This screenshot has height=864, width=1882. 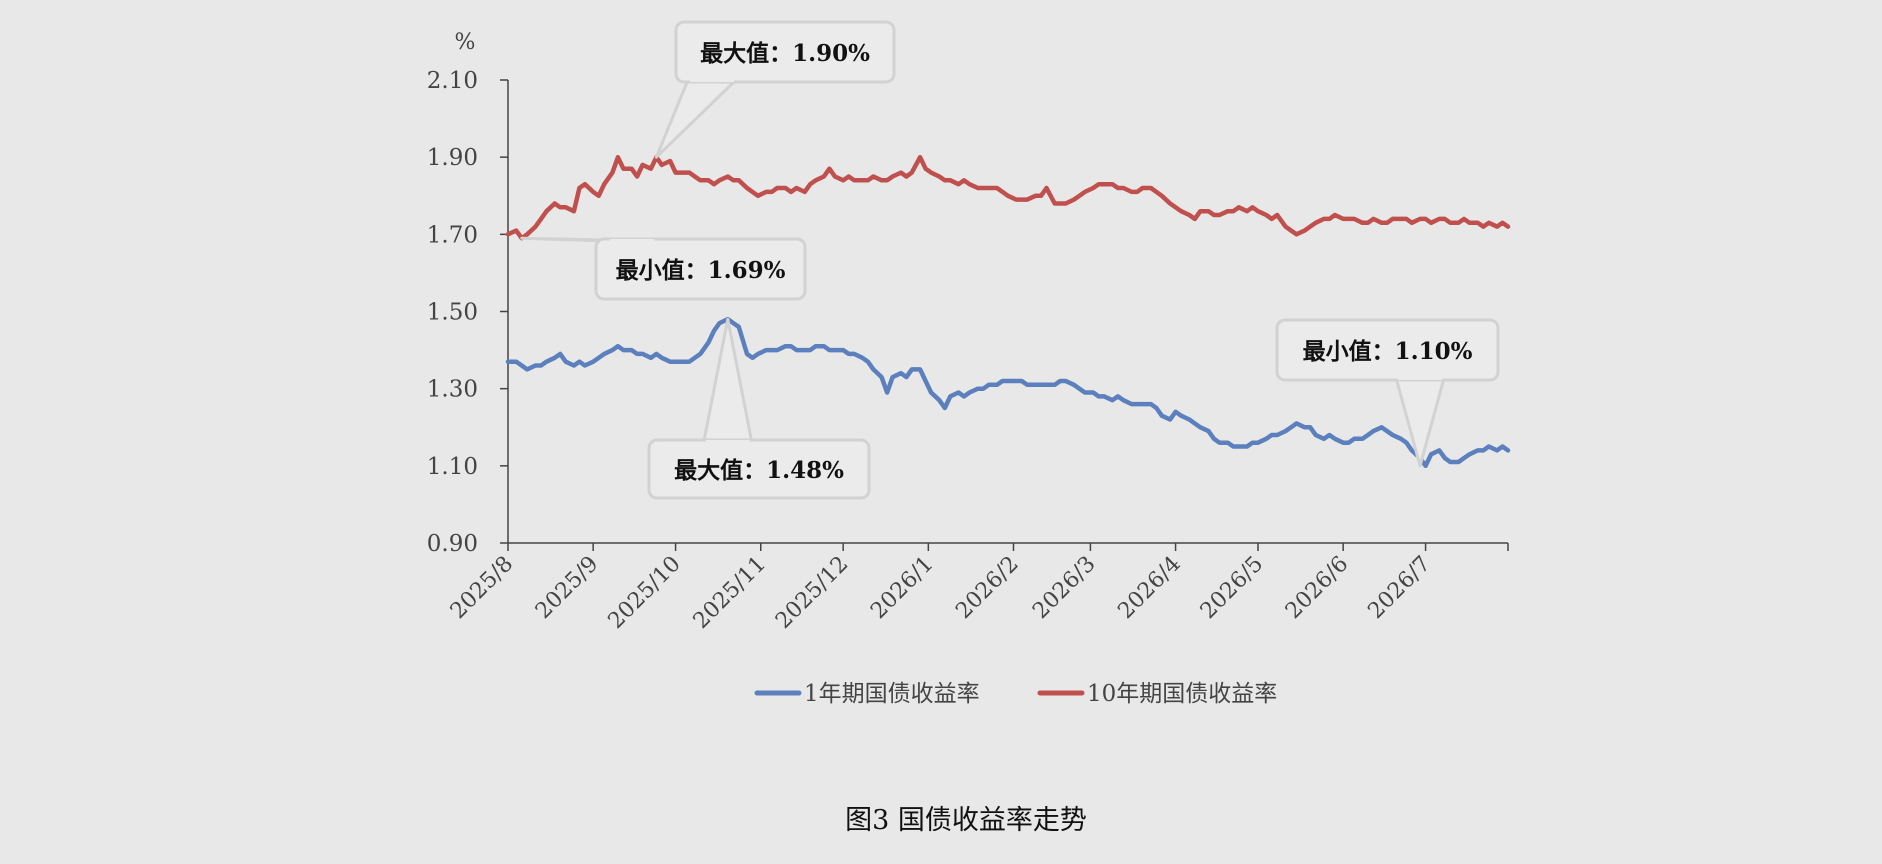 I want to click on annotation-callout: 最小值：1.10%, so click(x=1387, y=393).